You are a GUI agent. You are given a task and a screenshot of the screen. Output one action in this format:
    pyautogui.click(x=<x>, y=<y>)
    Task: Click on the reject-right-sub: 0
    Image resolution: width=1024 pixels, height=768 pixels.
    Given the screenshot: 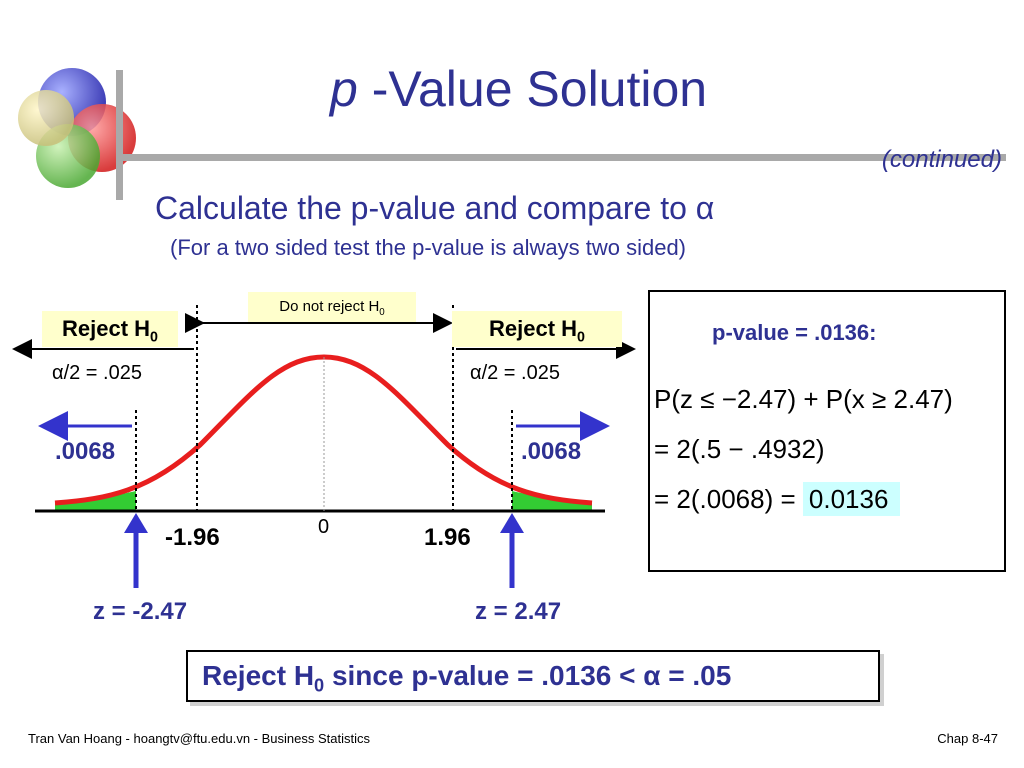 What is the action you would take?
    pyautogui.click(x=581, y=337)
    